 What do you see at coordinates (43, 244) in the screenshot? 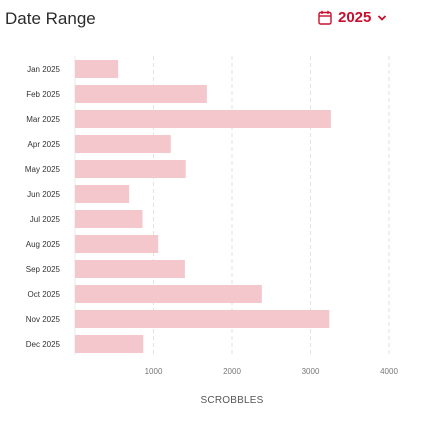
I see `y-tick-label: Aug 2025` at bounding box center [43, 244].